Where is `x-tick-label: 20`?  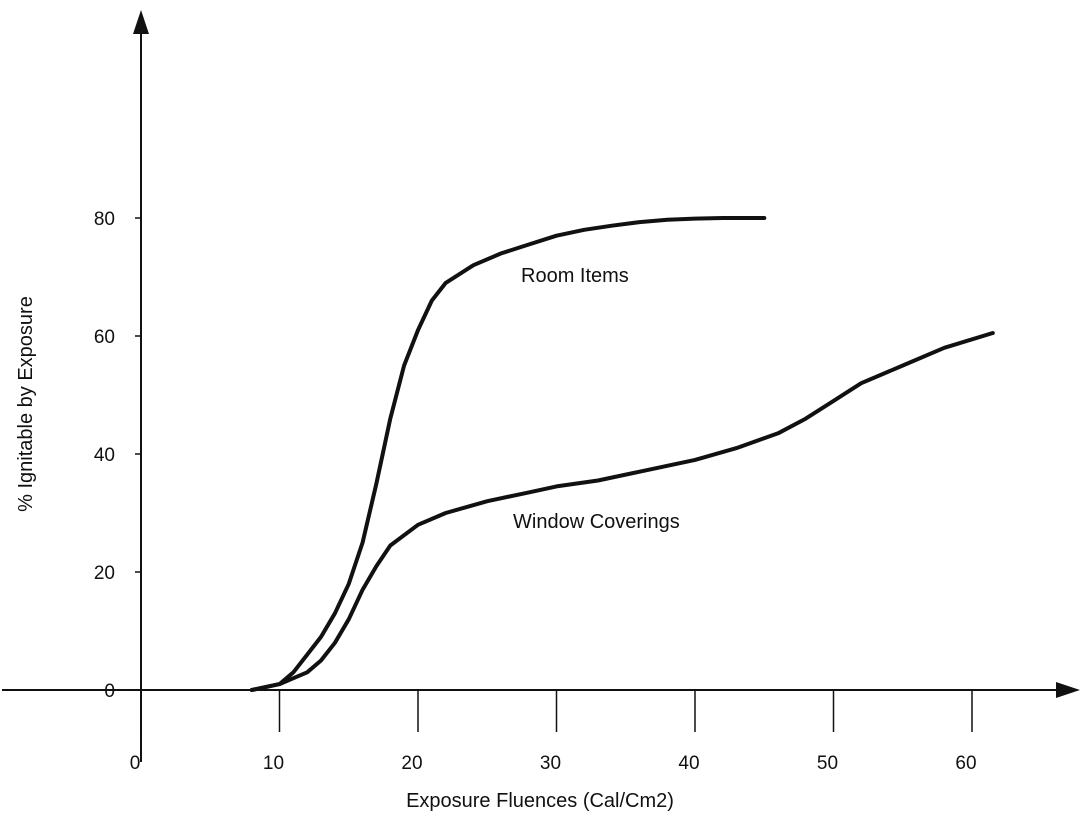
x-tick-label: 20 is located at coordinates (411, 763).